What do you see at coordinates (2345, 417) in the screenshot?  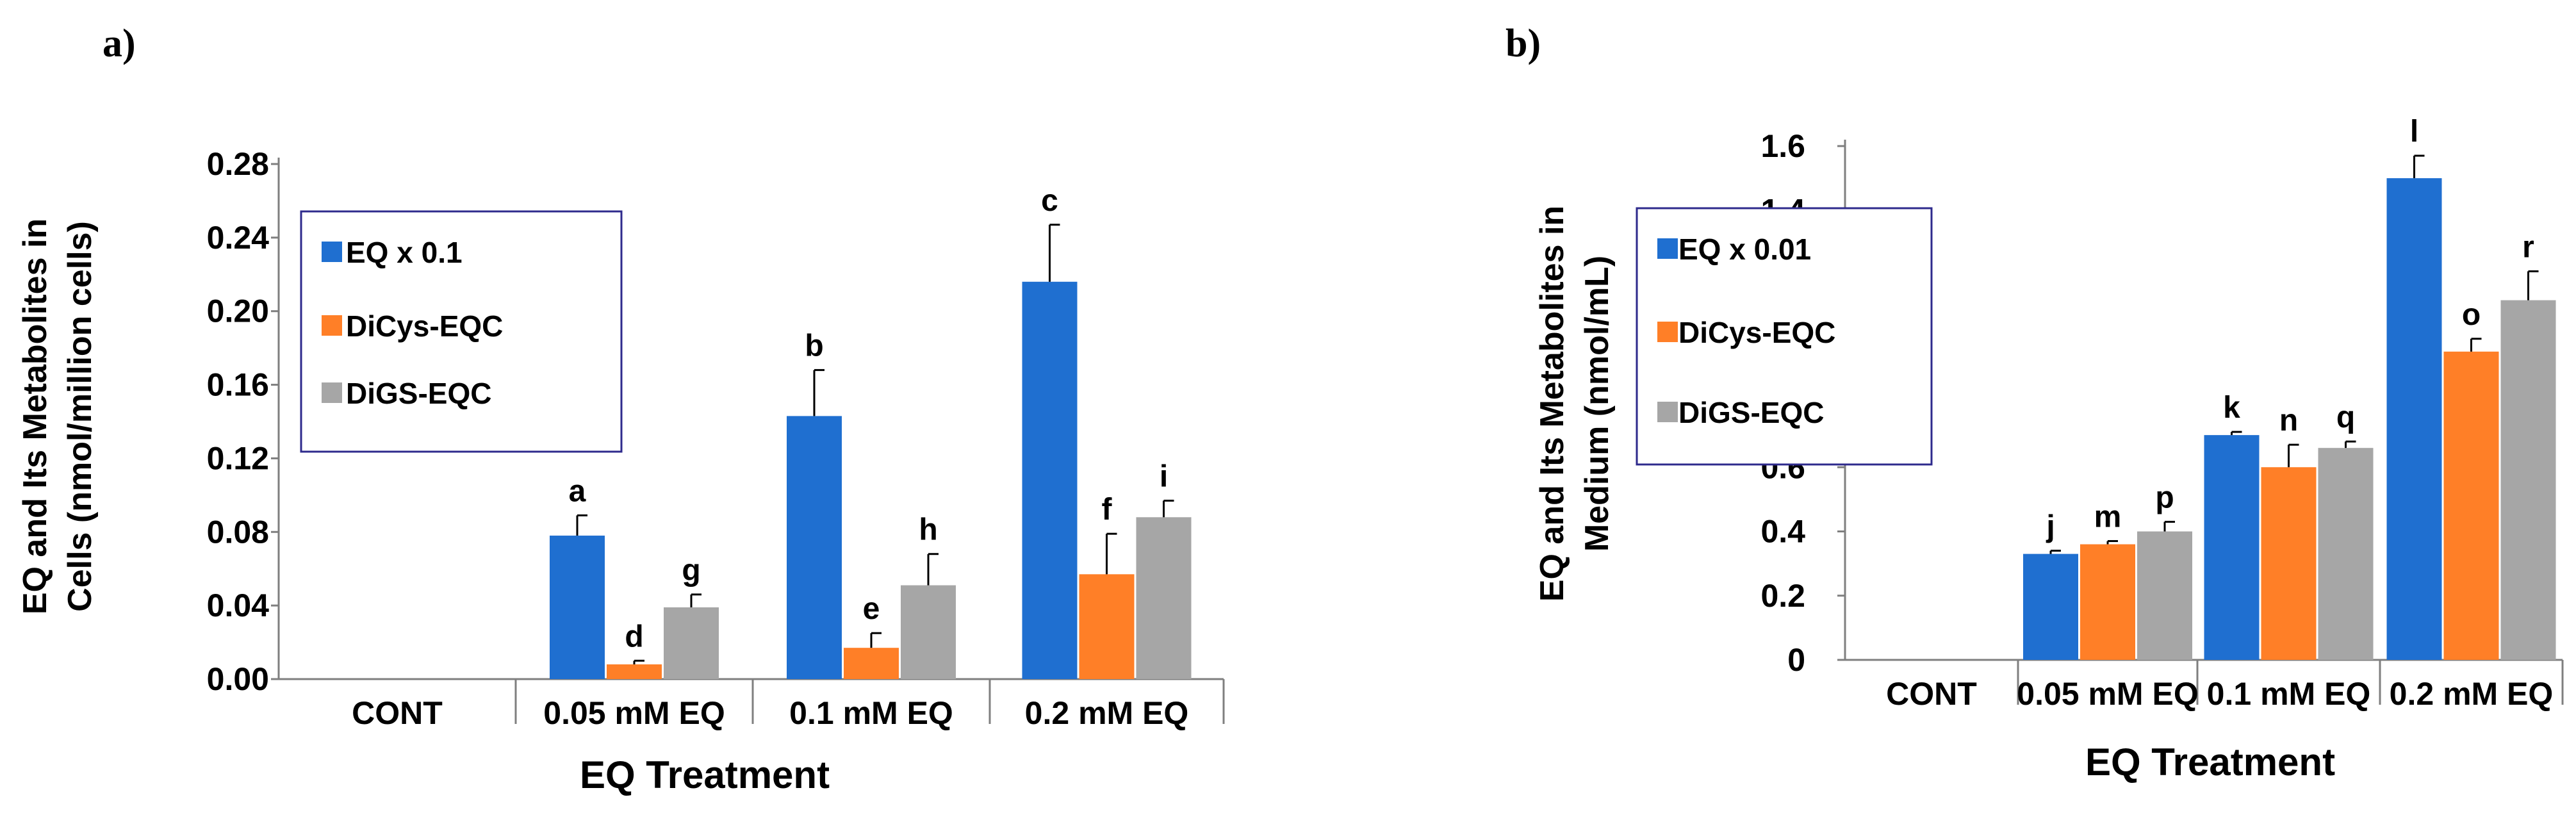 I see `significance-label: q` at bounding box center [2345, 417].